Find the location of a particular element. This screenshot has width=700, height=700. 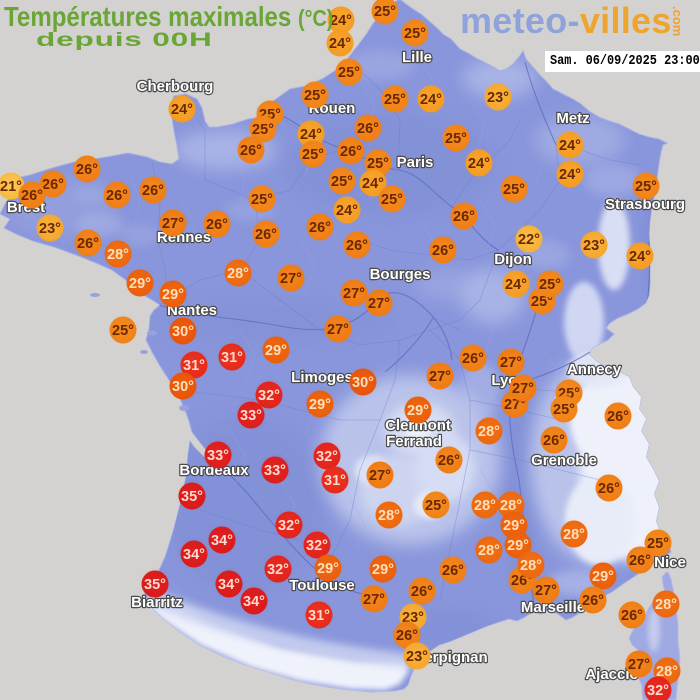

svg-text: Limoges is located at coordinates (322, 377).